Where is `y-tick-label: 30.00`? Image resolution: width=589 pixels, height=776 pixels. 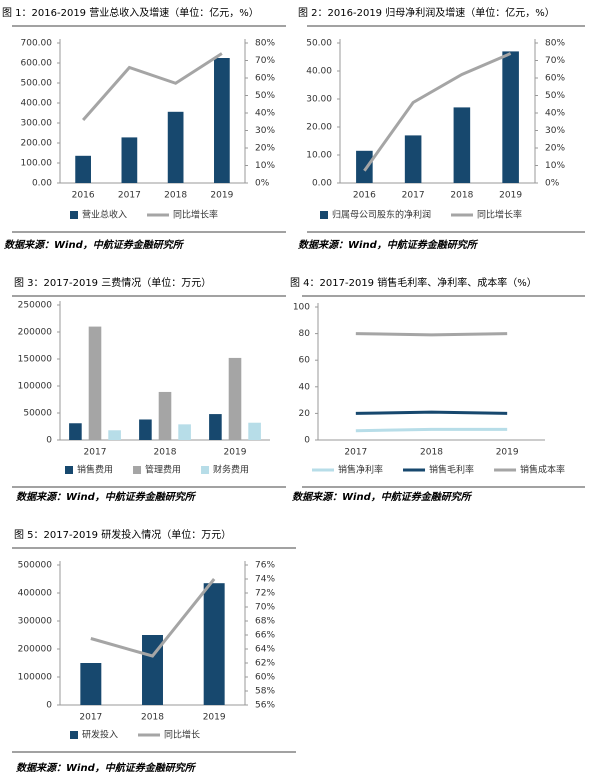 y-tick-label: 30.00 is located at coordinates (319, 100).